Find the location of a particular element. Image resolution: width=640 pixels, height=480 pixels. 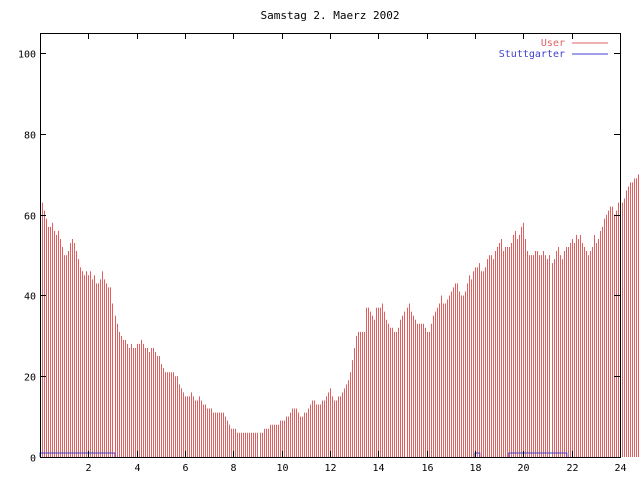

x-tick-label: 20 is located at coordinates (523, 468).